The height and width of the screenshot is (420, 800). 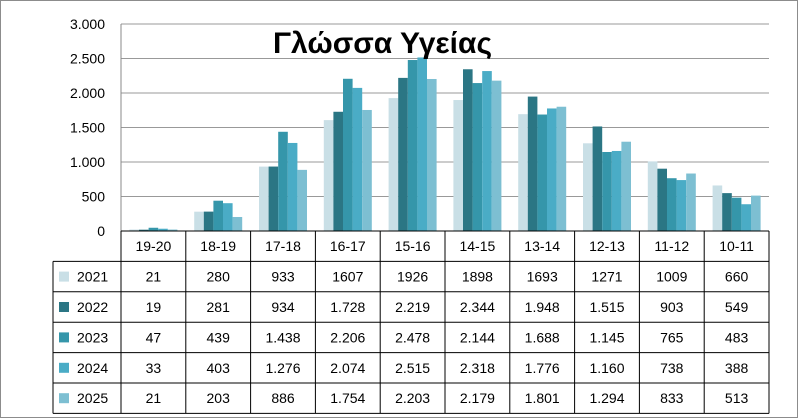 What do you see at coordinates (348, 246) in the screenshot?
I see `x-tick-label: 16-17` at bounding box center [348, 246].